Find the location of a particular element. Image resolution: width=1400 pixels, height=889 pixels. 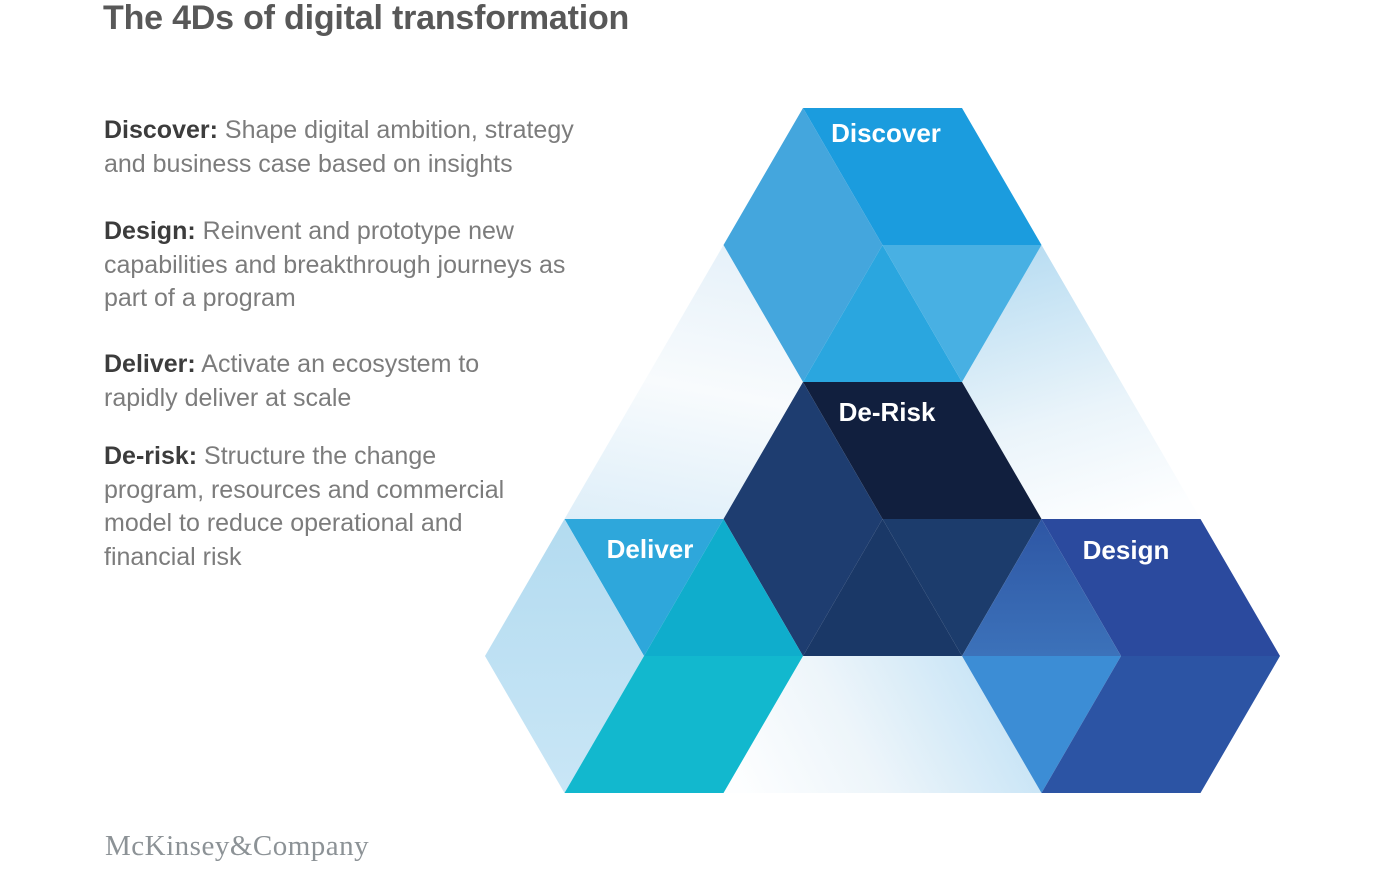

design-left-lower-face is located at coordinates (1041, 724).